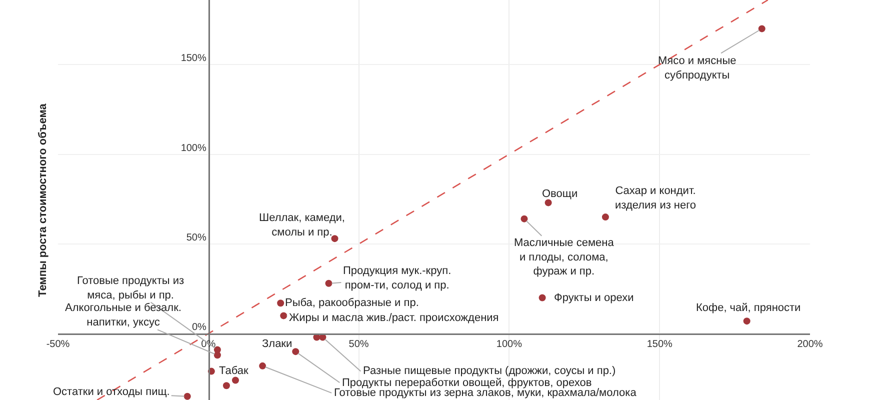 The width and height of the screenshot is (870, 400). What do you see at coordinates (358, 344) in the screenshot?
I see `x-tick-label: 50%` at bounding box center [358, 344].